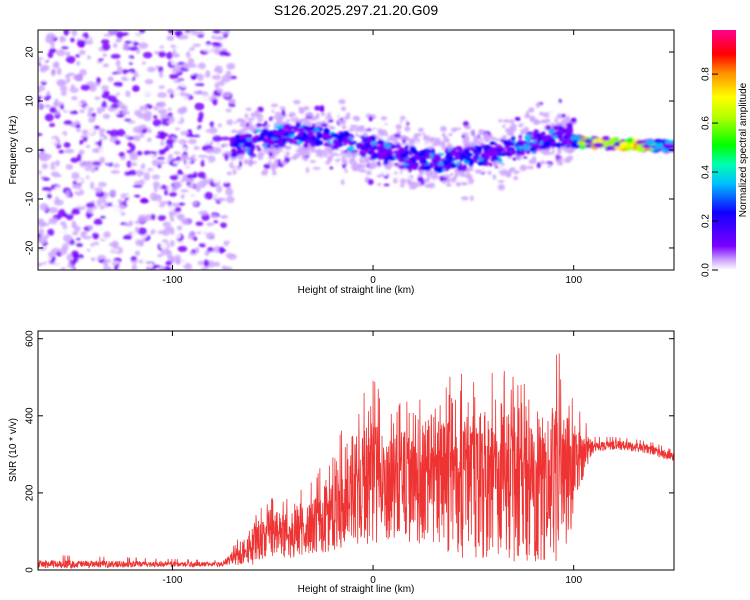 The height and width of the screenshot is (600, 750). Describe the element at coordinates (172, 280) in the screenshot. I see `x-tick-label: -100` at that location.